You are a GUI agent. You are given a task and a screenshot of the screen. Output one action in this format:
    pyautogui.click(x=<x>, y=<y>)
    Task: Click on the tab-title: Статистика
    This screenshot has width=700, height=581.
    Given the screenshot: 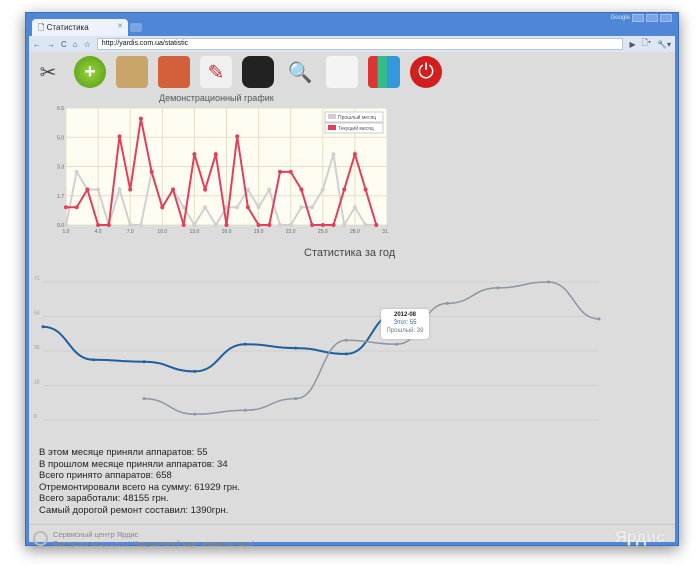 What is the action you would take?
    pyautogui.click(x=67, y=27)
    